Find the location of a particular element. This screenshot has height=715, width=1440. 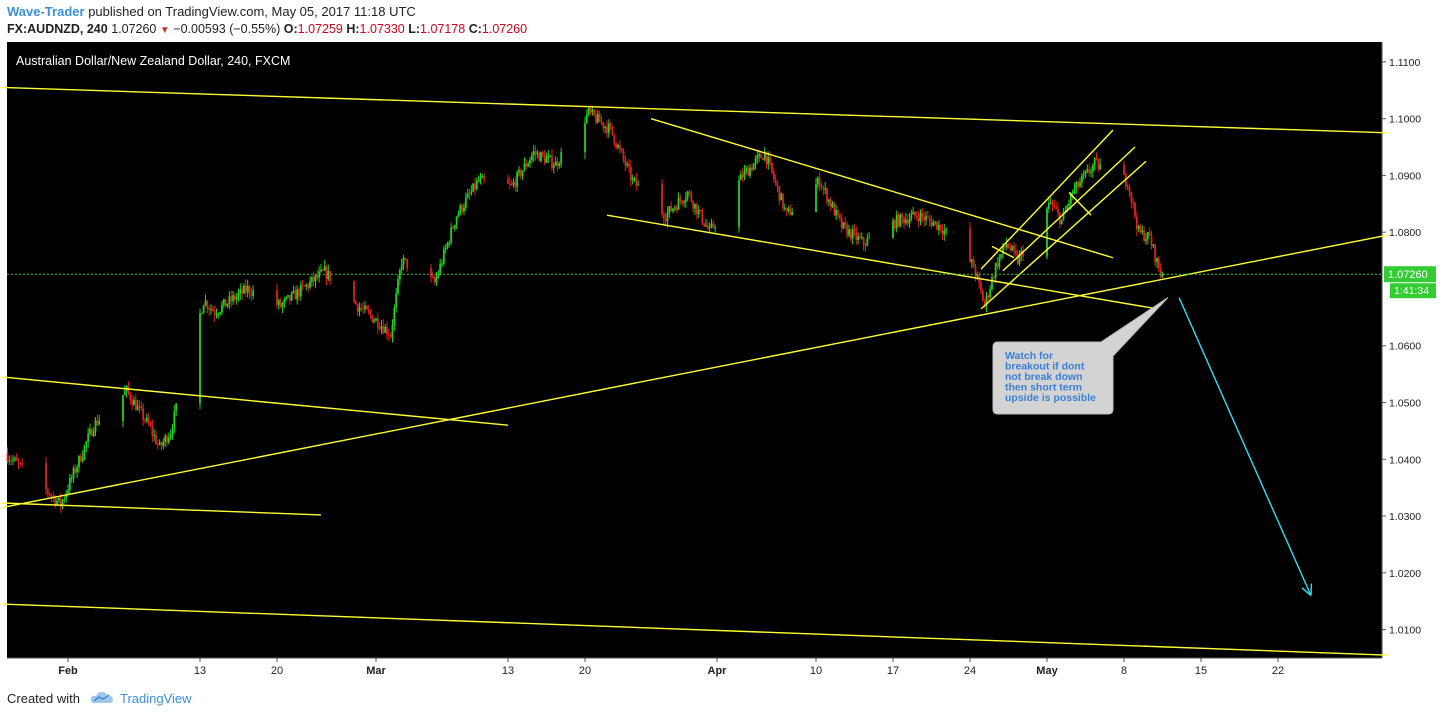

callout-line: breakout if dont is located at coordinates (1045, 367).